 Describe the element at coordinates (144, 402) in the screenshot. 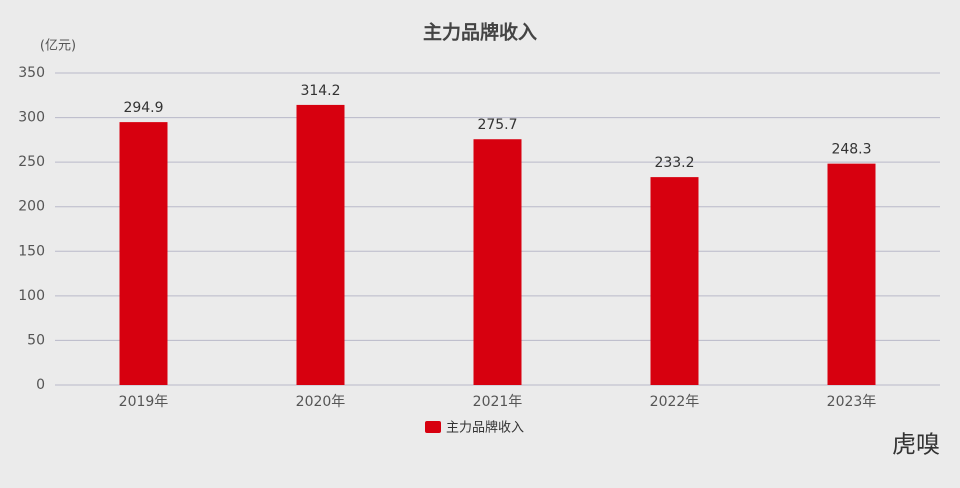

I see `x-tick-label: 2019年` at that location.